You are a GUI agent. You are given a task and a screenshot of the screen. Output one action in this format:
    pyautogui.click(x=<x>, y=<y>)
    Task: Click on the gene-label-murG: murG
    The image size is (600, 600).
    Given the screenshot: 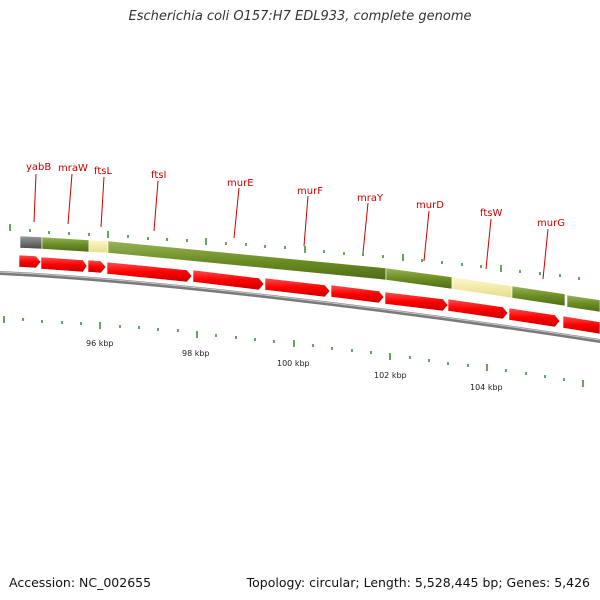 What is the action you would take?
    pyautogui.click(x=551, y=223)
    